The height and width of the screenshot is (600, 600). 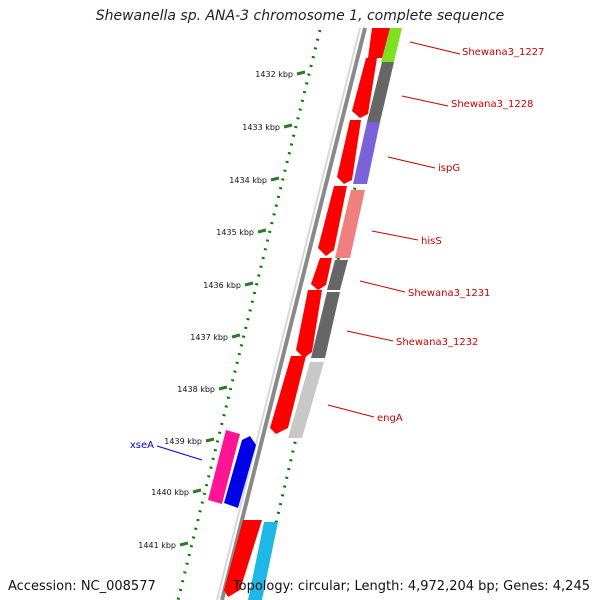 What do you see at coordinates (157, 545) in the screenshot?
I see `ruler-tick-label: 1441 kbp` at bounding box center [157, 545].